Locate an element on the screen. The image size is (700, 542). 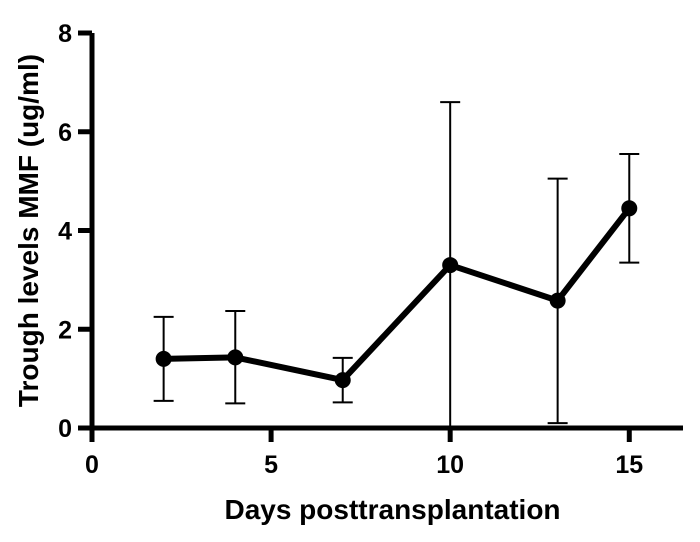
y-axis-title: Trough levels MMF (ug/ml) is located at coordinates (28, 230).